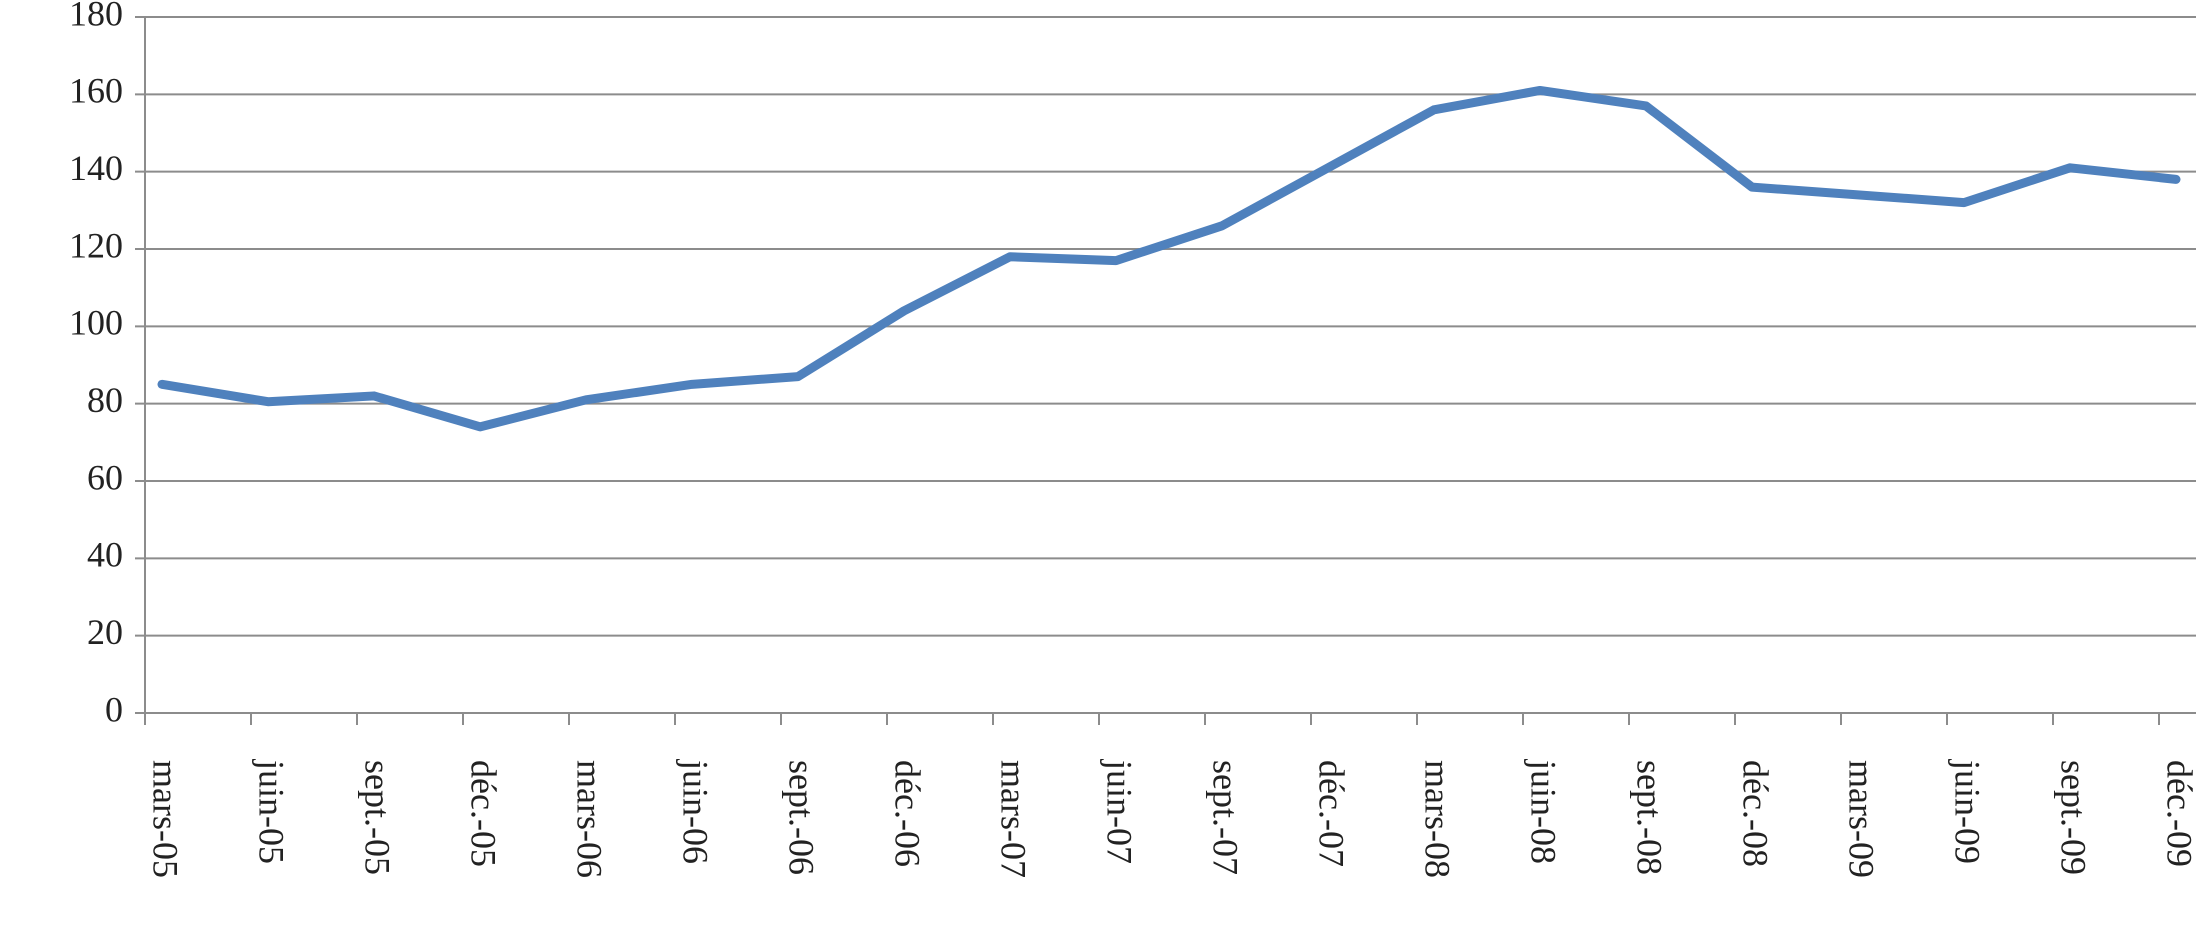  I want to click on x-tick-label: juin-06, so click(696, 811).